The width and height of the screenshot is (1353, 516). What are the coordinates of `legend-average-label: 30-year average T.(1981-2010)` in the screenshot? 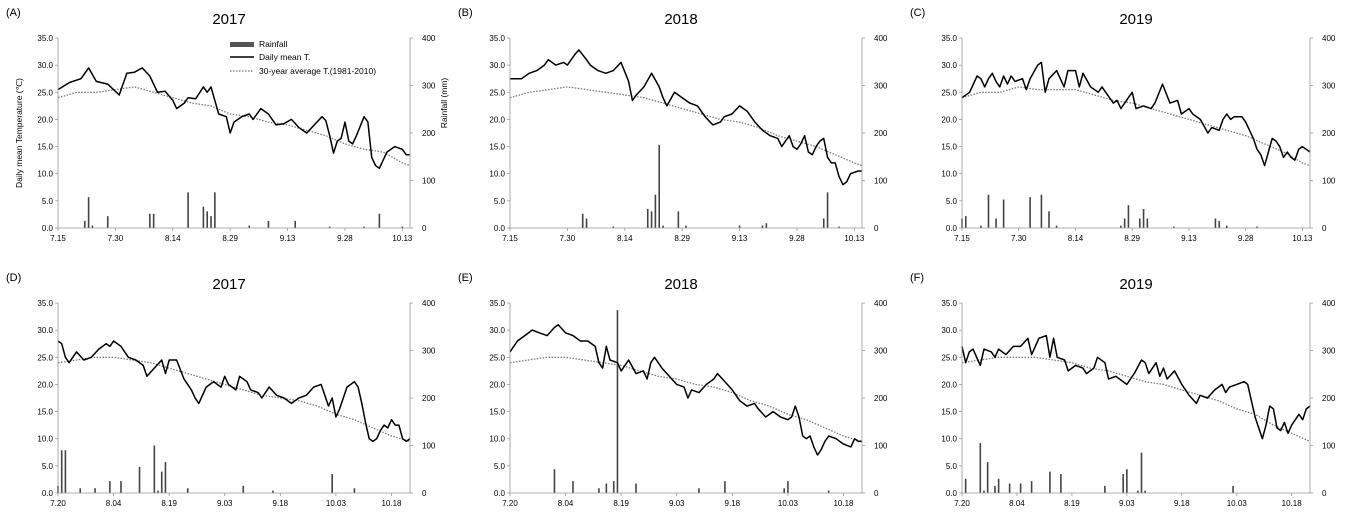 It's located at (317, 71).